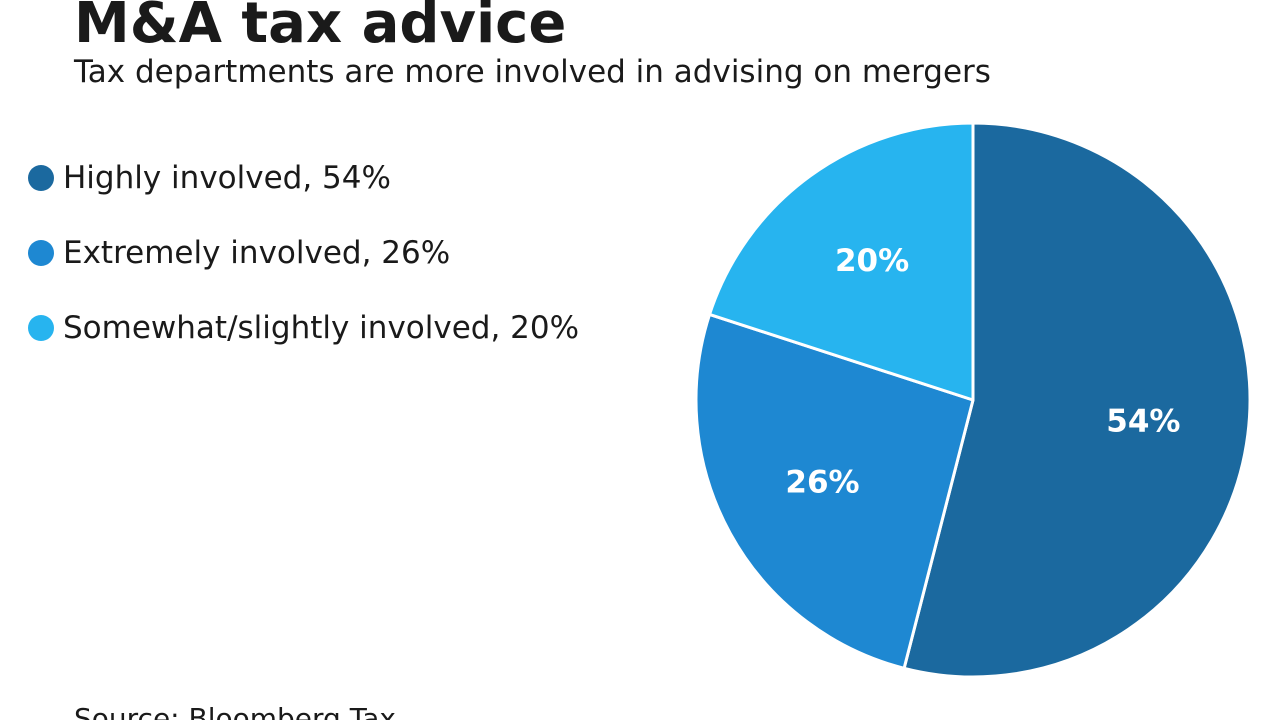 Image resolution: width=1280 pixels, height=720 pixels. I want to click on legend-swatch-highly-involved, so click(41, 178).